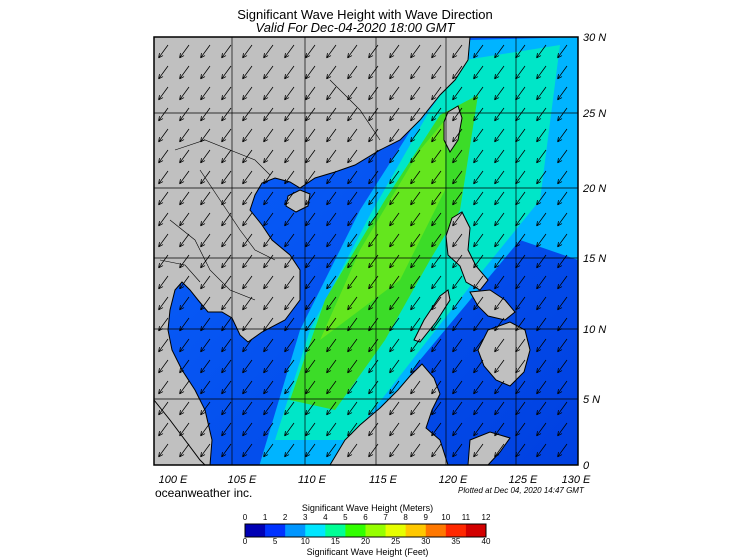 The image size is (755, 560). Describe the element at coordinates (521, 490) in the screenshot. I see `plotted-timestamp: Plotted at Dec 04, 2020 14:47 GMT` at that location.